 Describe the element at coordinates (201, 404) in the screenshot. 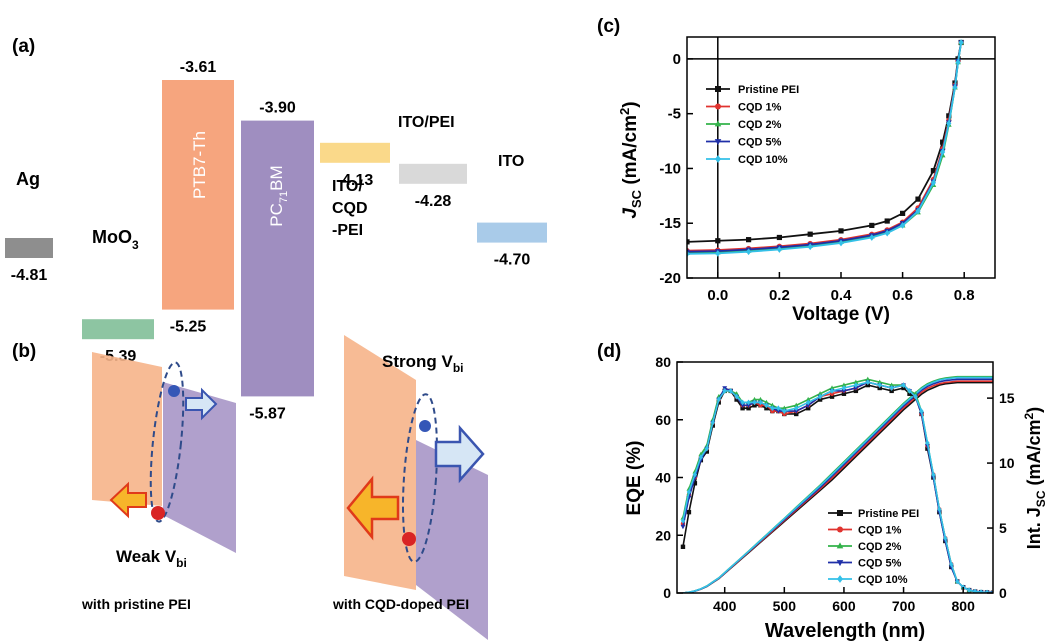

I see `left-electron-arrow-icon` at that location.